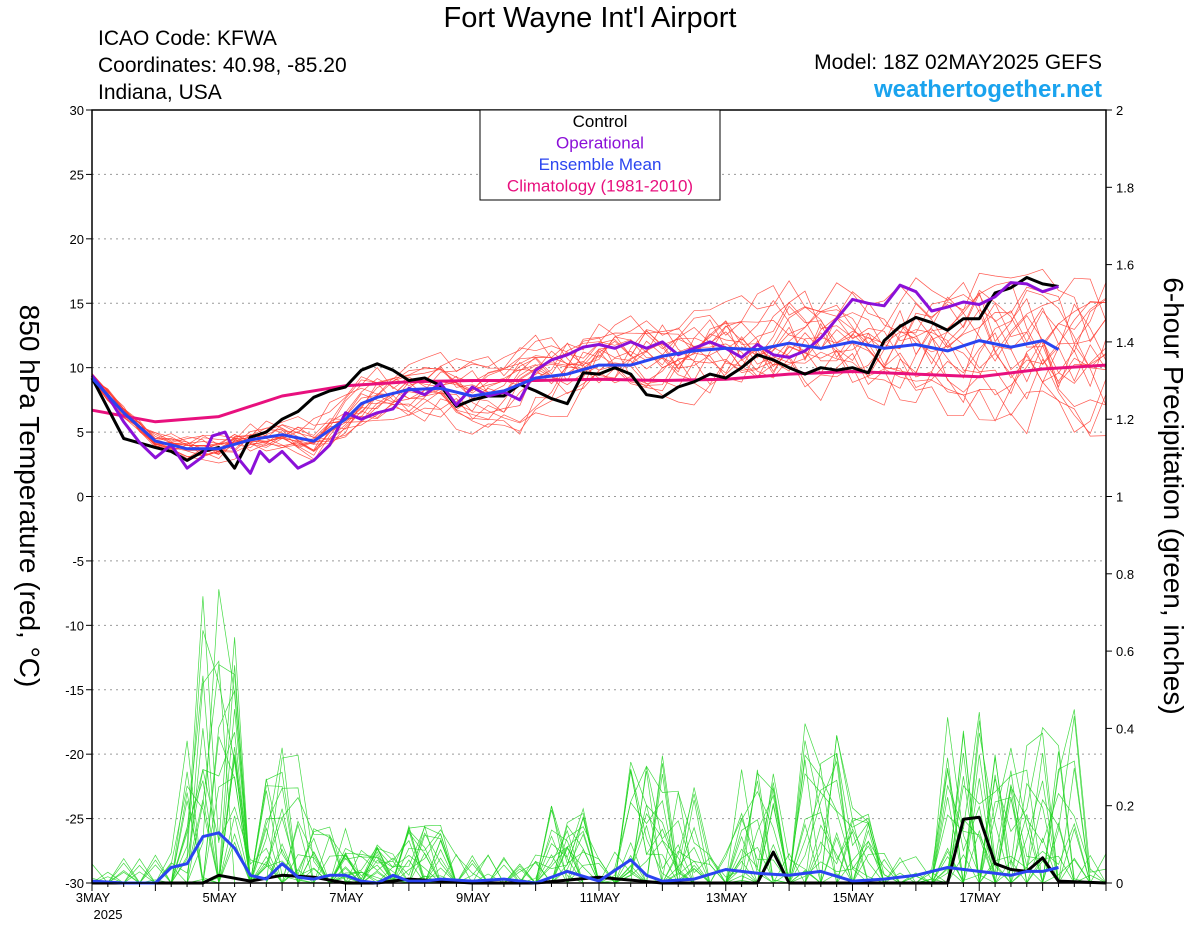  I want to click on right-tick-label: 1.2, so click(1125, 419).